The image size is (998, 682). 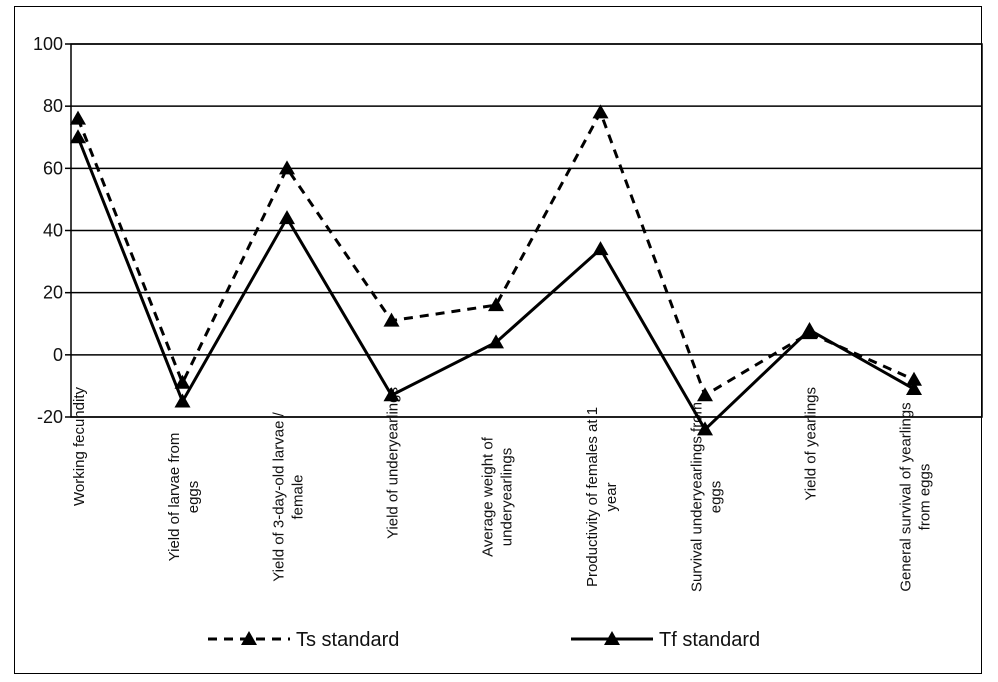 What do you see at coordinates (279, 496) in the screenshot?
I see `x-category-label-line: Yield of 3-day-old larvae /` at bounding box center [279, 496].